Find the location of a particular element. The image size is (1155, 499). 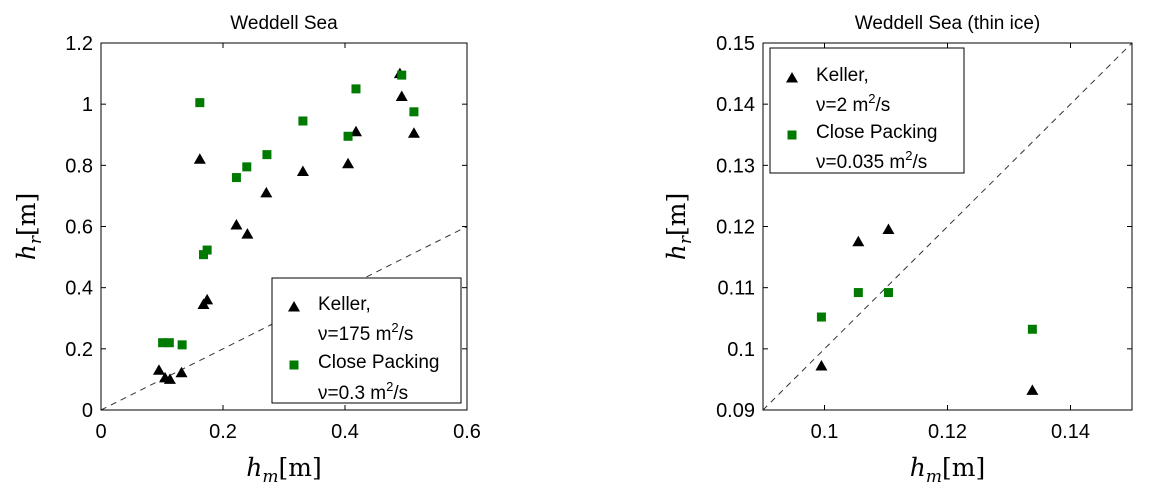

x-tick-label: 0.12 is located at coordinates (947, 432).